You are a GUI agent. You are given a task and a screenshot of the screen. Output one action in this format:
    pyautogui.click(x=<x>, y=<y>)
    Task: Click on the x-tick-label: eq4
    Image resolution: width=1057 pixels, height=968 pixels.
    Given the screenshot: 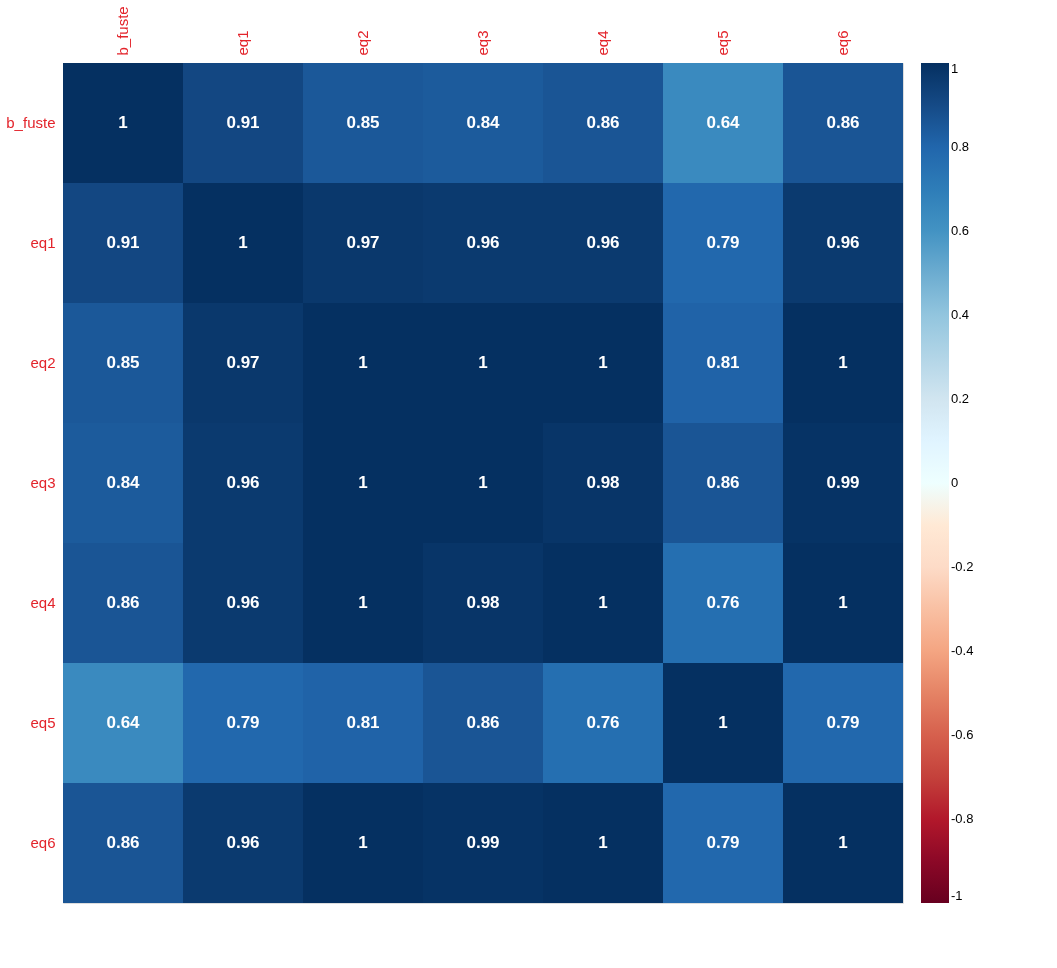 What is the action you would take?
    pyautogui.click(x=602, y=43)
    